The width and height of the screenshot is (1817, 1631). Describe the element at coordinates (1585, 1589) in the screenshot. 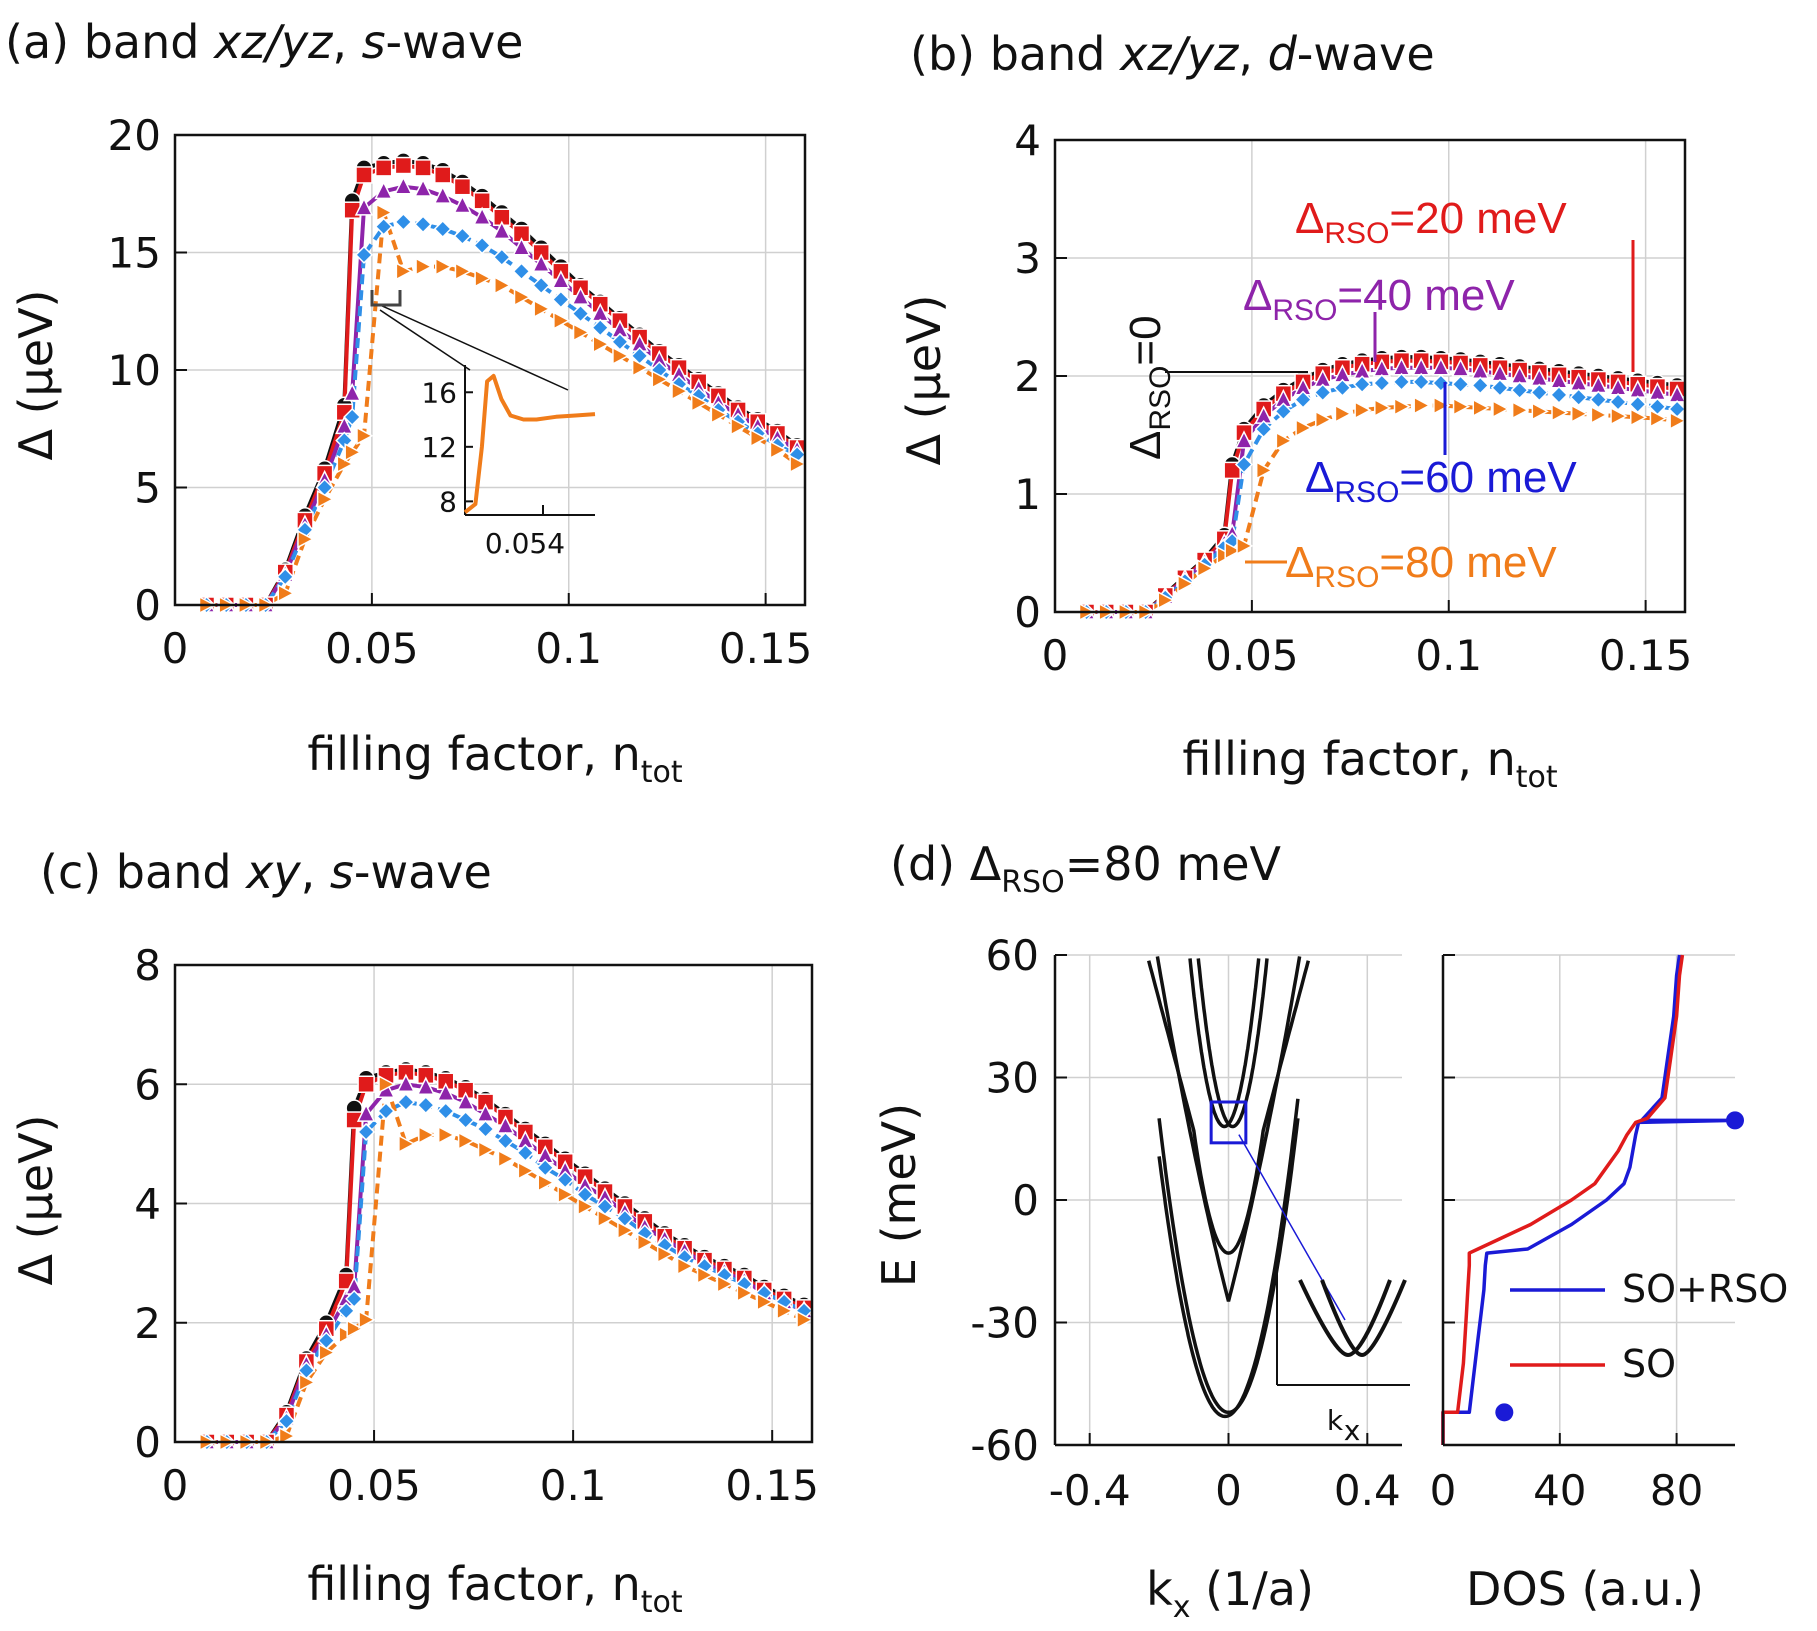

I see `panel-d-dos-xlabel: DOS (a.u.)` at that location.